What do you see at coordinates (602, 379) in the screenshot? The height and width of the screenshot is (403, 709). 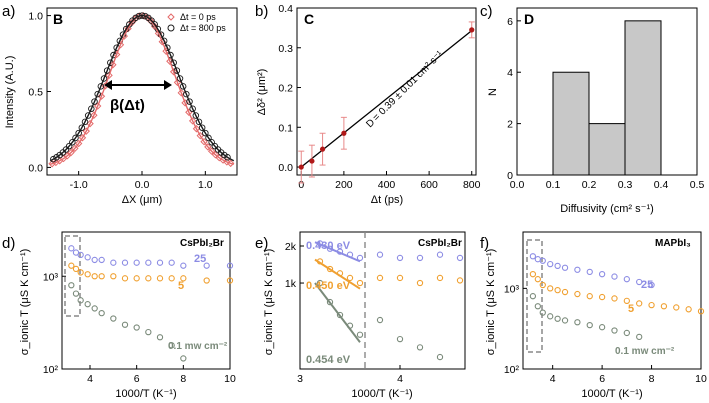 I see `x-tick-label: 6` at bounding box center [602, 379].